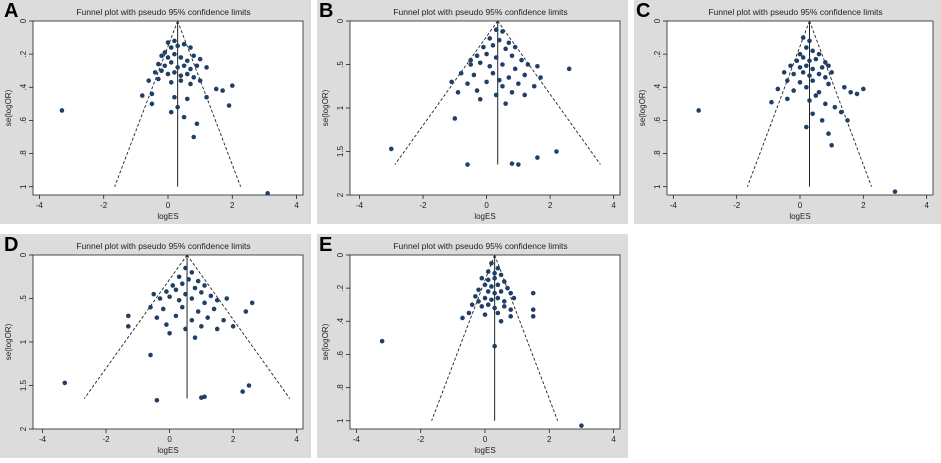 Image resolution: width=941 pixels, height=463 pixels. What do you see at coordinates (296, 439) in the screenshot?
I see `x-tick-label: 4` at bounding box center [296, 439].